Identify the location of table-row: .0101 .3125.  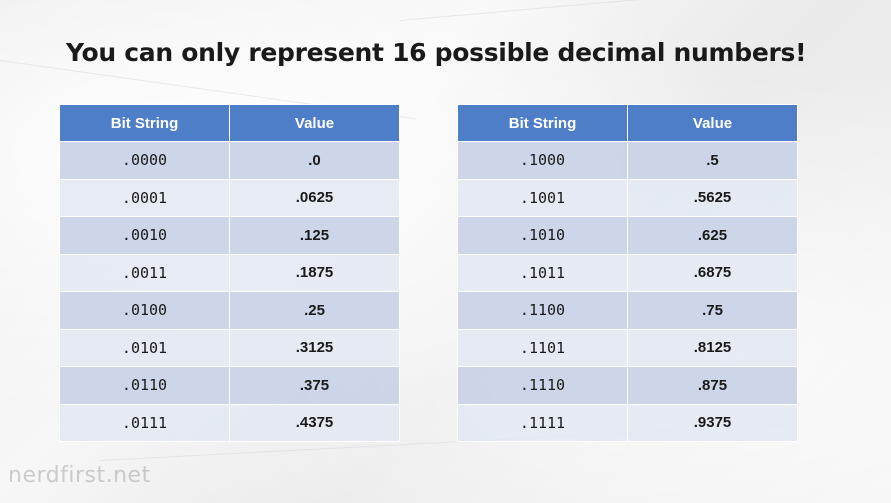
(229, 347).